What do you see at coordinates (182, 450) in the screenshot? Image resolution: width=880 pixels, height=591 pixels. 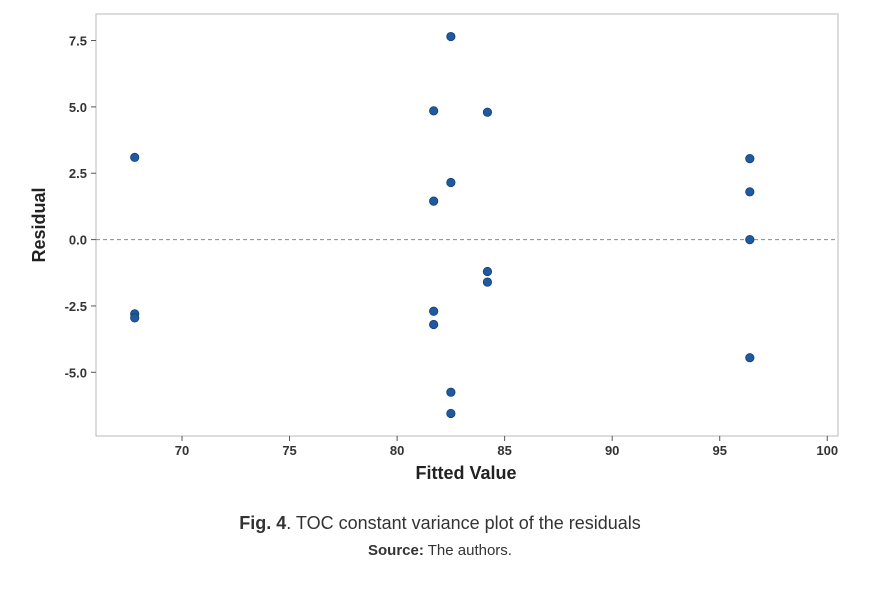 I see `x-tick-label: 70` at bounding box center [182, 450].